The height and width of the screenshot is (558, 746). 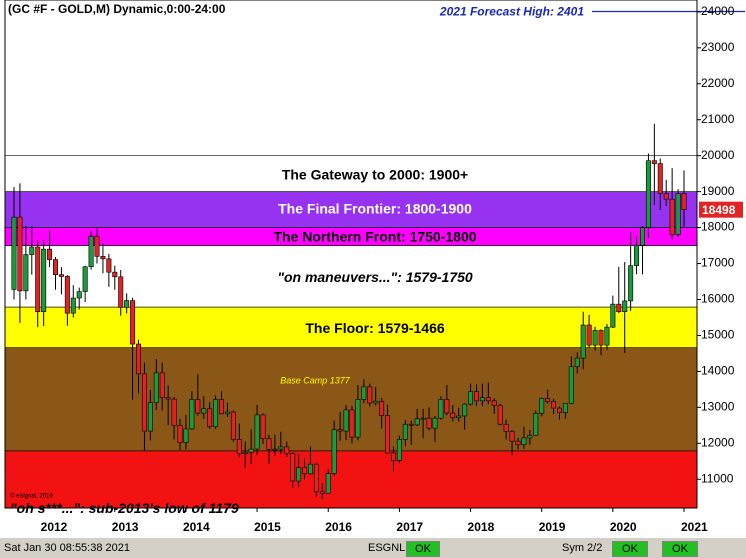 I want to click on last-price-box, so click(x=721, y=209).